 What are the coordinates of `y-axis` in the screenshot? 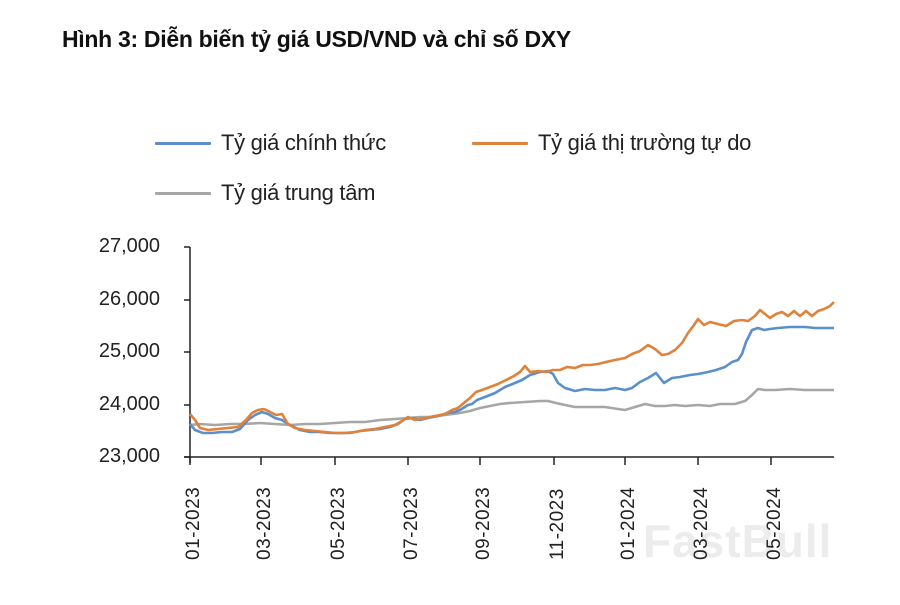 It's located at (187, 354).